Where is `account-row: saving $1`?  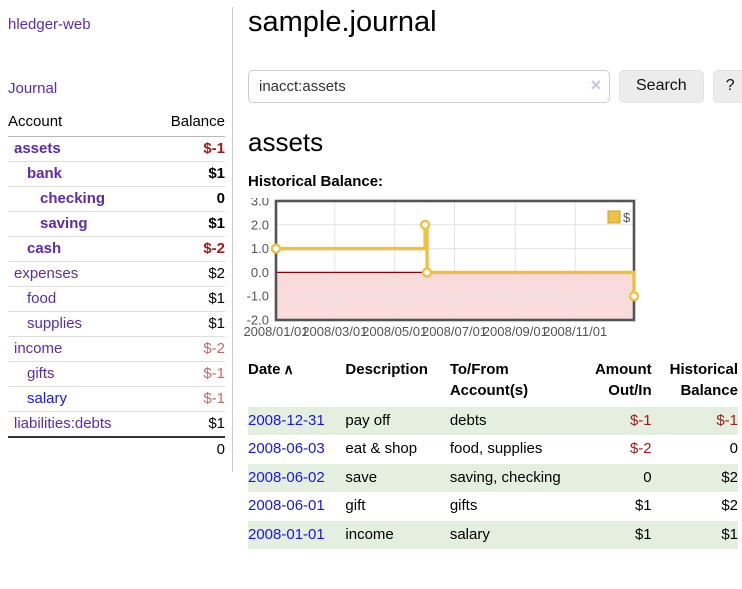
account-row: saving $1 is located at coordinates (116, 224).